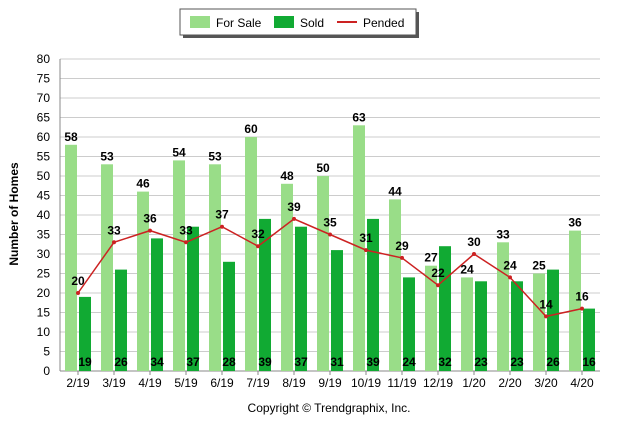  Describe the element at coordinates (186, 383) in the screenshot. I see `x-tick-5/19: 5/19` at that location.